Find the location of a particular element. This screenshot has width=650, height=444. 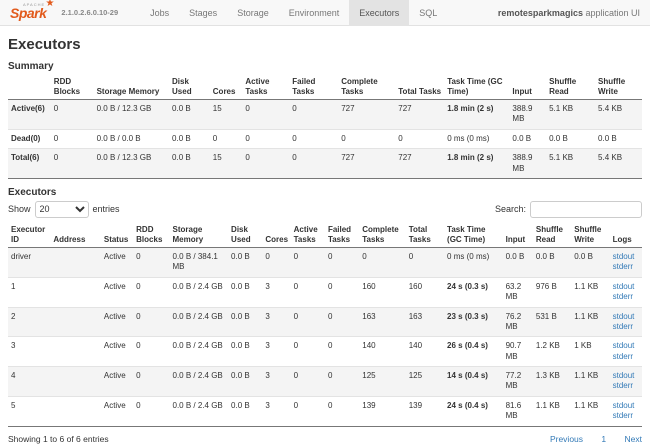

search-input is located at coordinates (586, 209).